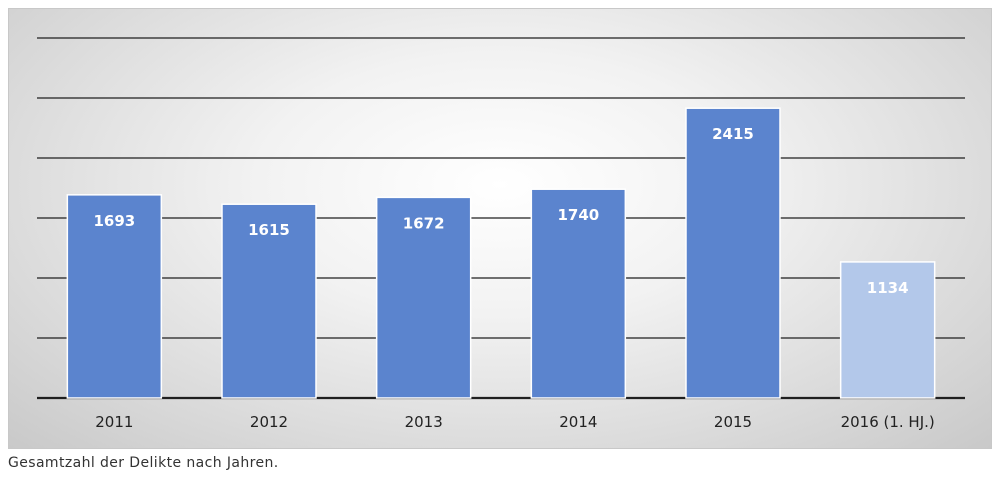 This screenshot has height=490, width=1000. What do you see at coordinates (515, 422) in the screenshot?
I see `x-tick-labels: 2011 2012 2013 2014 2015 2016 (1. HJ.)` at bounding box center [515, 422].